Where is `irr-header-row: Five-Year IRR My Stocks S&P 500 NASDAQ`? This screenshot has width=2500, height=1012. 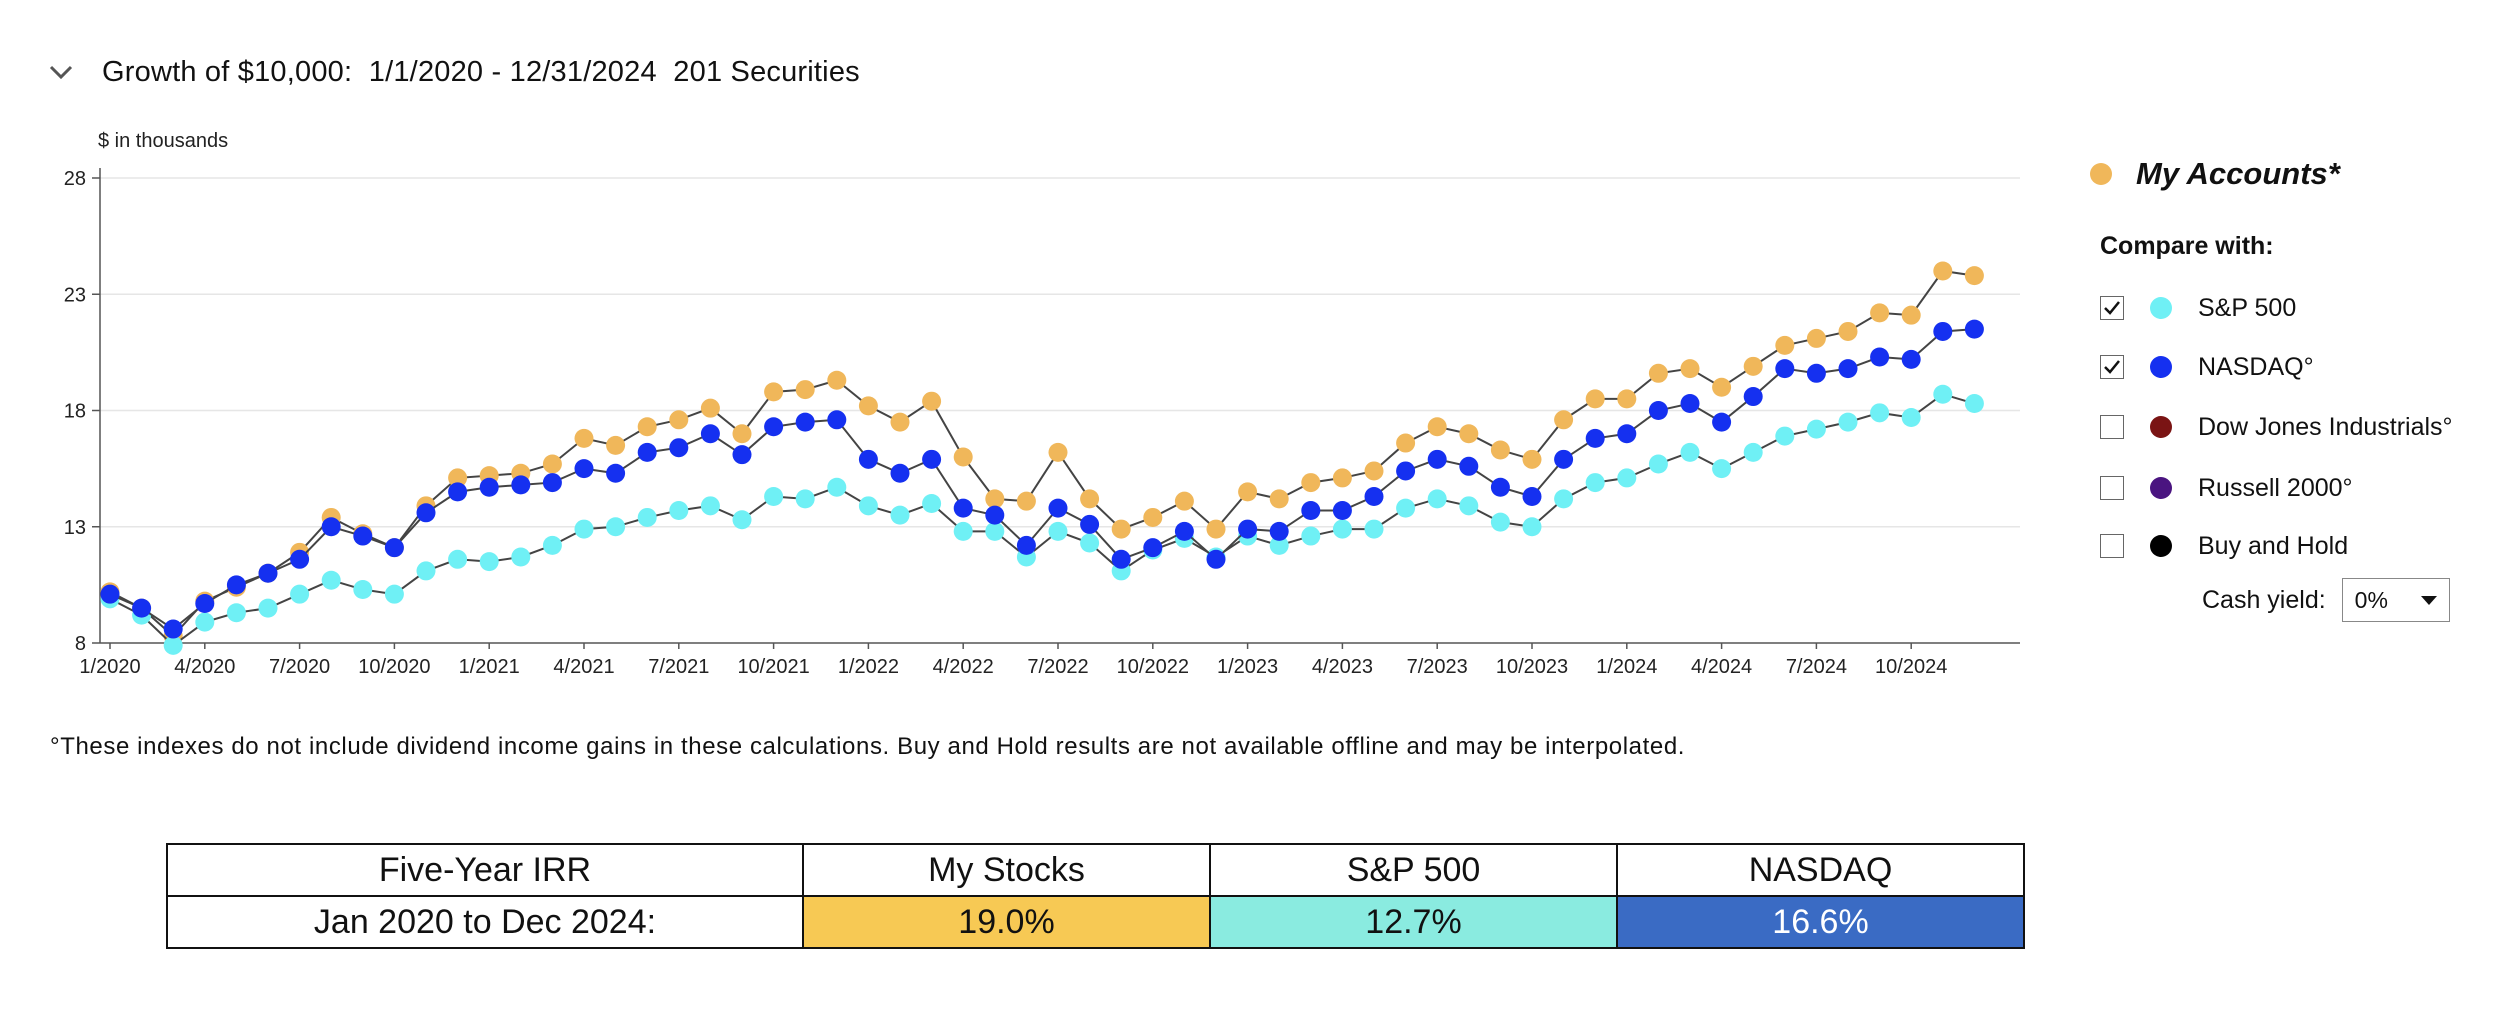
irr-header-row: Five-Year IRR My Stocks S&P 500 NASDAQ is located at coordinates (1095, 870).